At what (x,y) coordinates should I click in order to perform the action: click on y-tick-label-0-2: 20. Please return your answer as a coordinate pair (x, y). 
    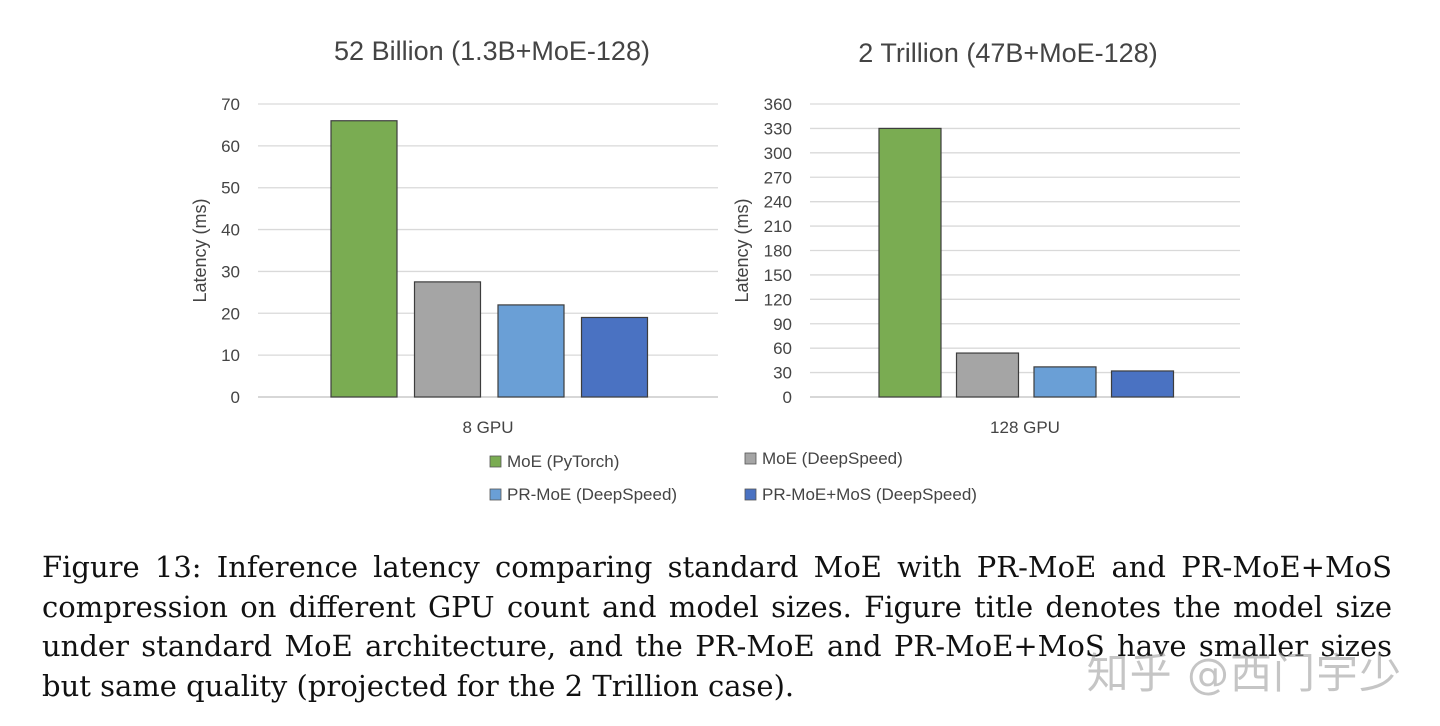
    Looking at the image, I should click on (230, 313).